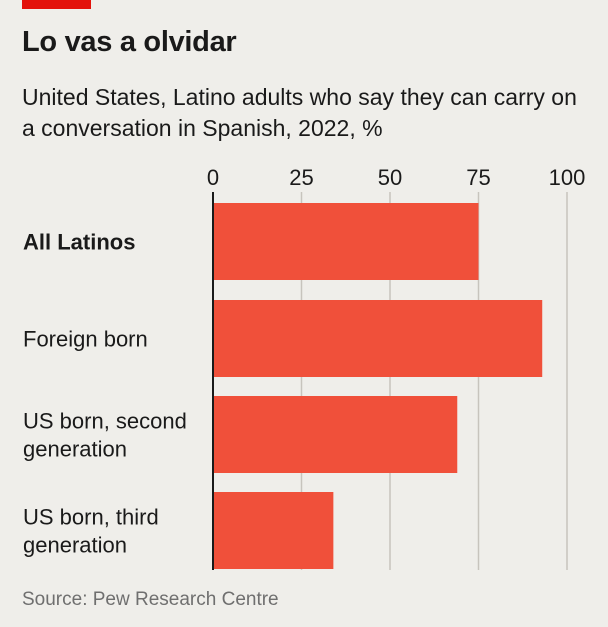 Image resolution: width=608 pixels, height=627 pixels. I want to click on x-tick-label-100: 100, so click(567, 177).